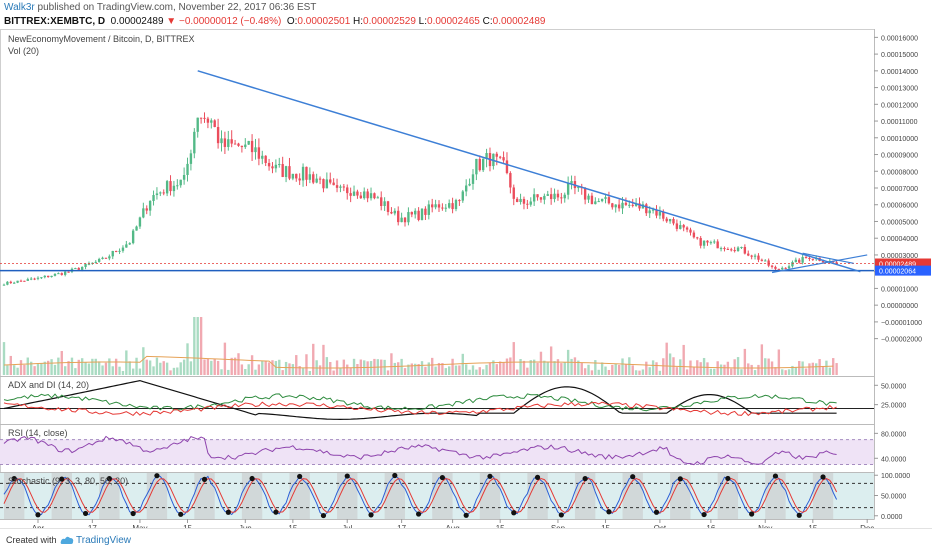 The height and width of the screenshot is (551, 932). I want to click on open-value: 0.00002501, so click(324, 21).